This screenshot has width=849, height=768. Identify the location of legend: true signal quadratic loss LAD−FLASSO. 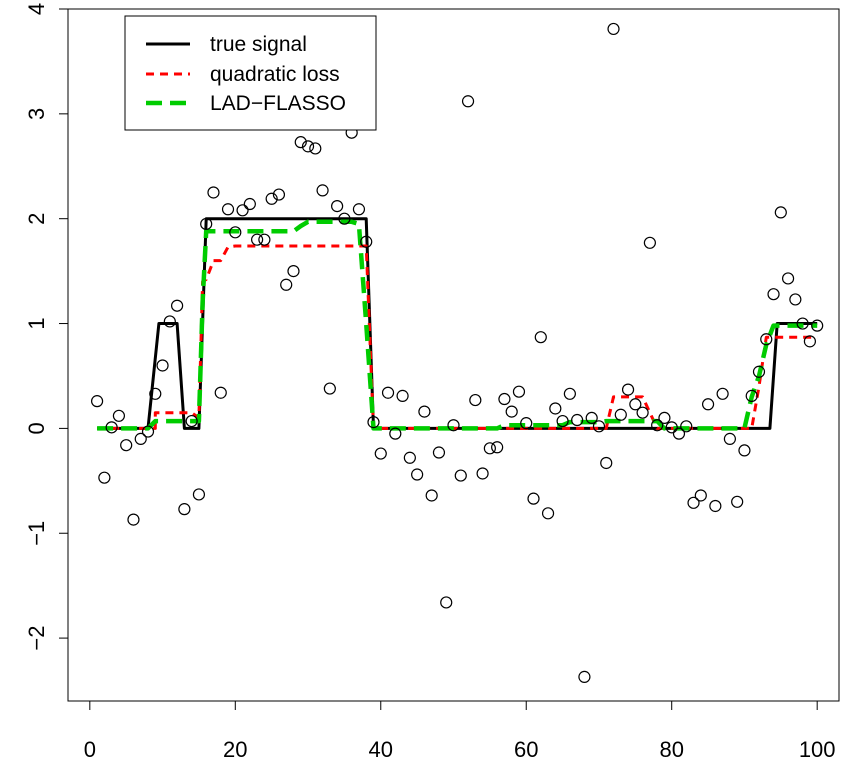
(250, 73).